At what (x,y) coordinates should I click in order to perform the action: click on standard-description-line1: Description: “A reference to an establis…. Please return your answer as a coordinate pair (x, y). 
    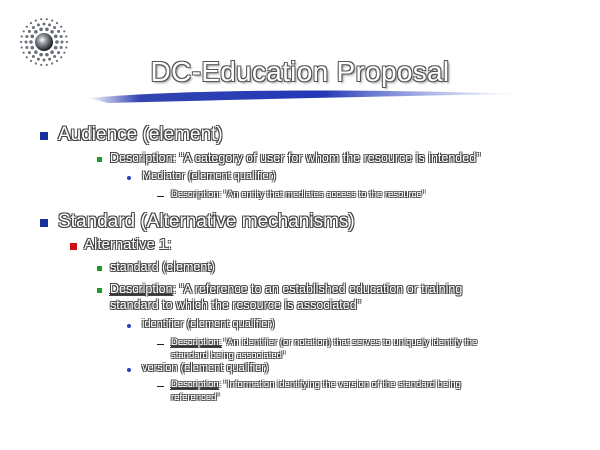
    Looking at the image, I should click on (286, 289).